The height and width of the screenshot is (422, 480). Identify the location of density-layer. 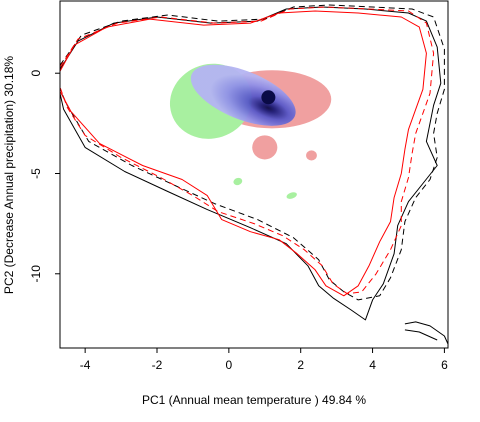
(250, 131).